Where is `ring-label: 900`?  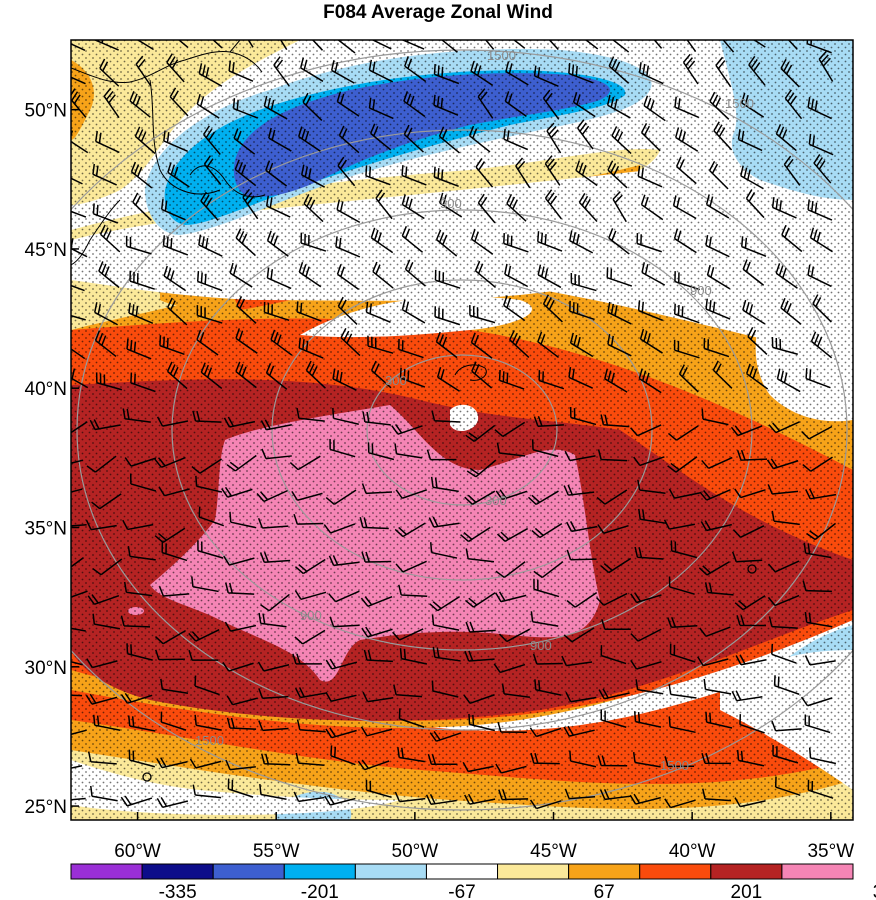 ring-label: 900 is located at coordinates (451, 203).